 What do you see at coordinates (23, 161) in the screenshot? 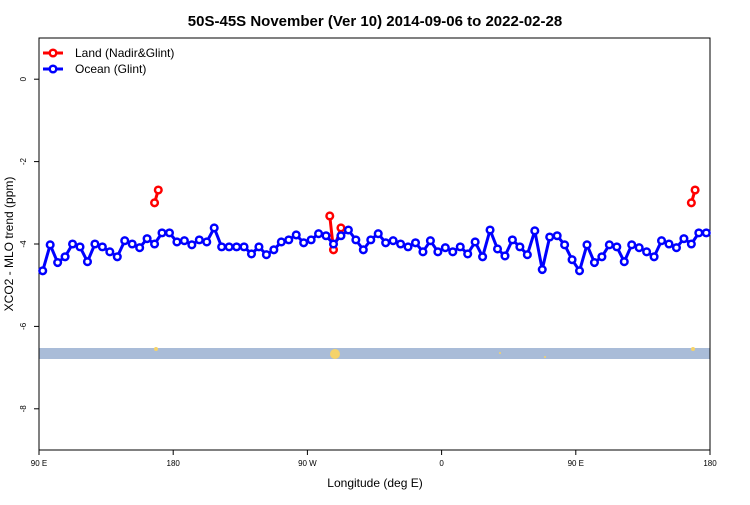
I see `y-tick-label: -2` at bounding box center [23, 161].